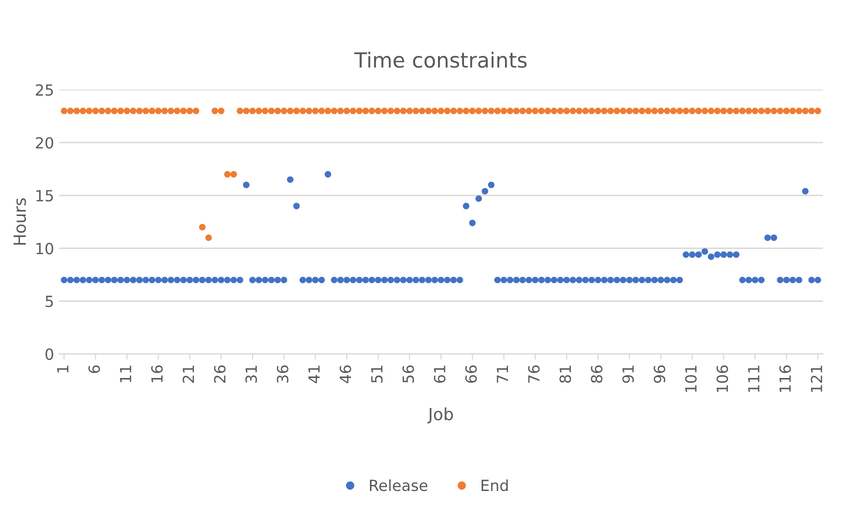 The width and height of the screenshot is (844, 513). Describe the element at coordinates (44, 196) in the screenshot. I see `y-tick-label: 15` at that location.